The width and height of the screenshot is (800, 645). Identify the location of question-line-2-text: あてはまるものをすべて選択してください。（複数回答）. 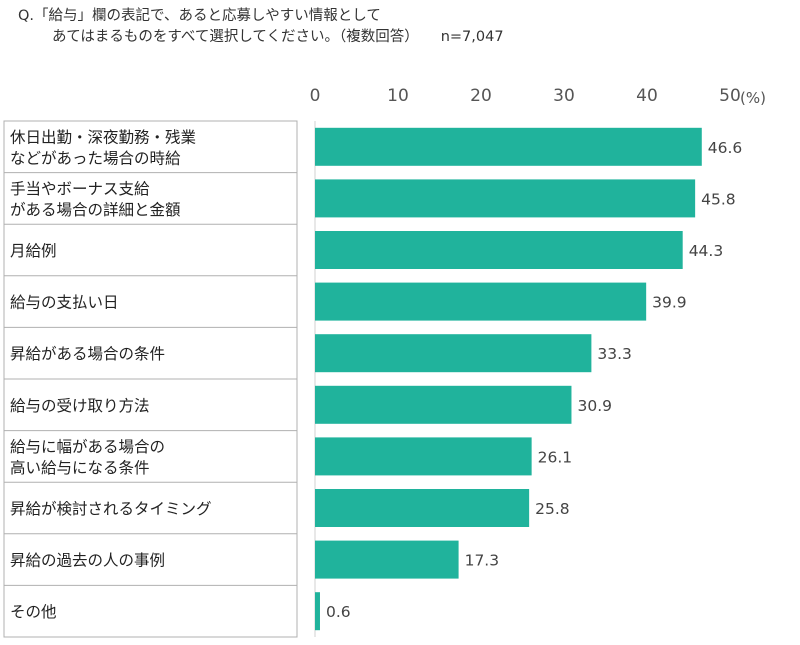
(235, 37).